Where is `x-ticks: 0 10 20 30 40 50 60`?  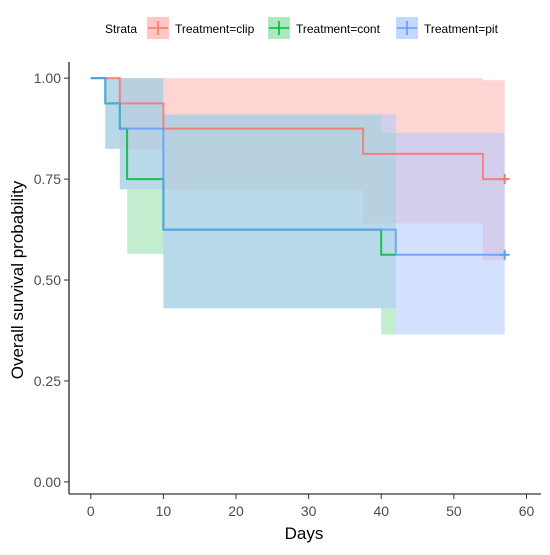
x-ticks: 0 10 20 30 40 50 60 is located at coordinates (311, 506).